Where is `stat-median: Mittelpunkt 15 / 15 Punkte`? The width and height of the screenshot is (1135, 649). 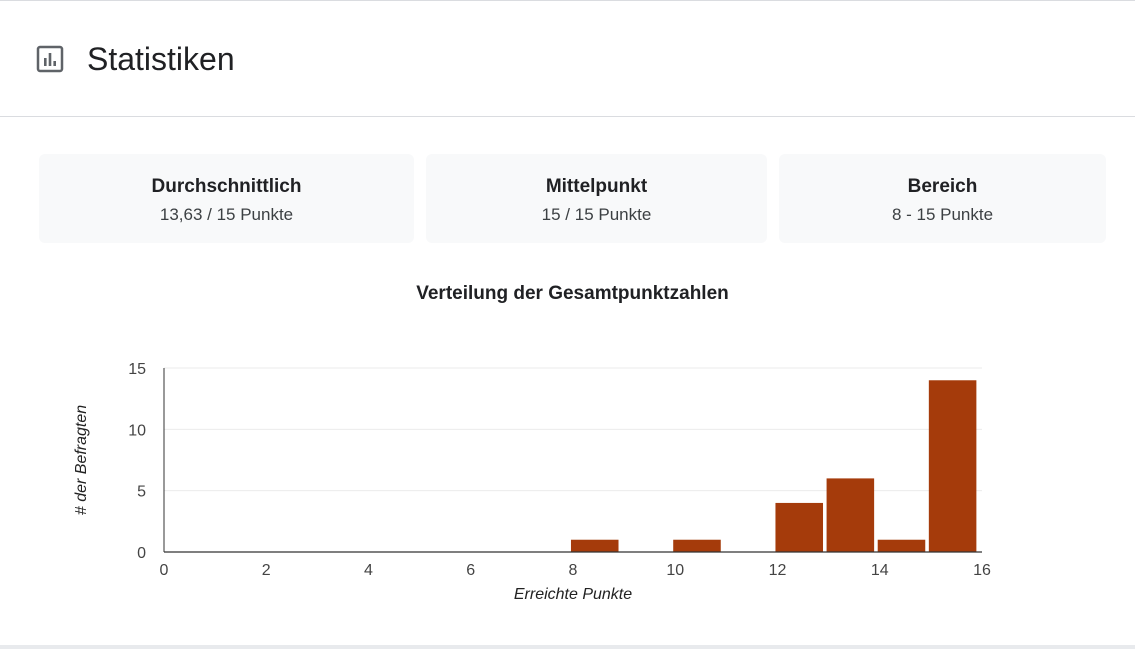
stat-median: Mittelpunkt 15 / 15 Punkte is located at coordinates (596, 198).